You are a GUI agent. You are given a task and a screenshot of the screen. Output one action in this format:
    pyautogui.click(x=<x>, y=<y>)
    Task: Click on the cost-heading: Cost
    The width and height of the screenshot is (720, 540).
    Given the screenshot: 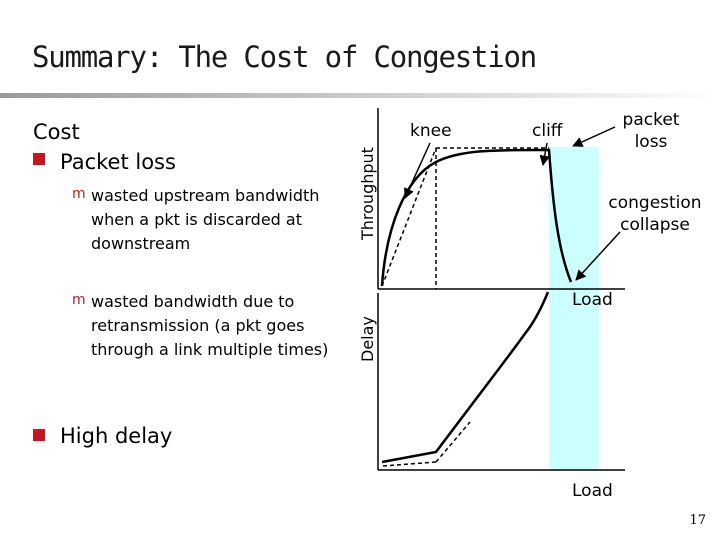 What is the action you would take?
    pyautogui.click(x=56, y=132)
    